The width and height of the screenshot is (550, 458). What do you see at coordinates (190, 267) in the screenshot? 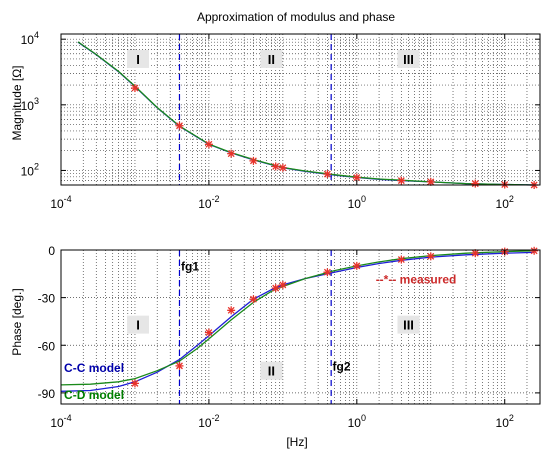
I see `phase-annotation: fg1` at bounding box center [190, 267].